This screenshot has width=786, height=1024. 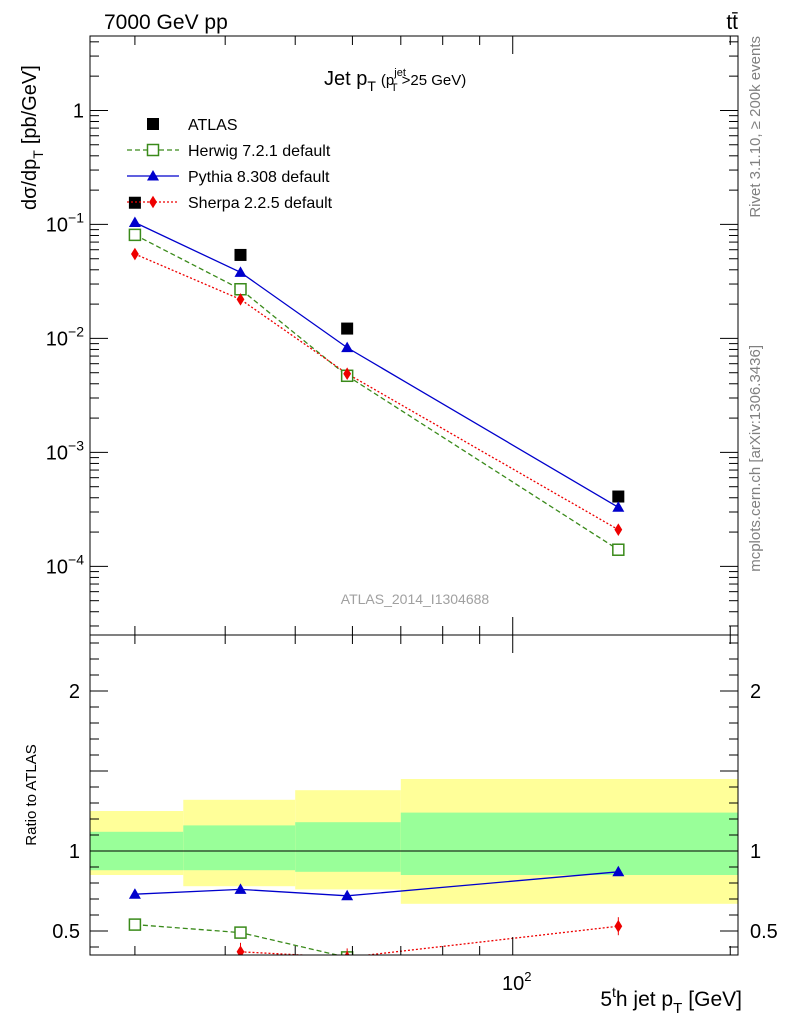 I want to click on legend-marker-pythia-8-308-default, so click(x=153, y=175).